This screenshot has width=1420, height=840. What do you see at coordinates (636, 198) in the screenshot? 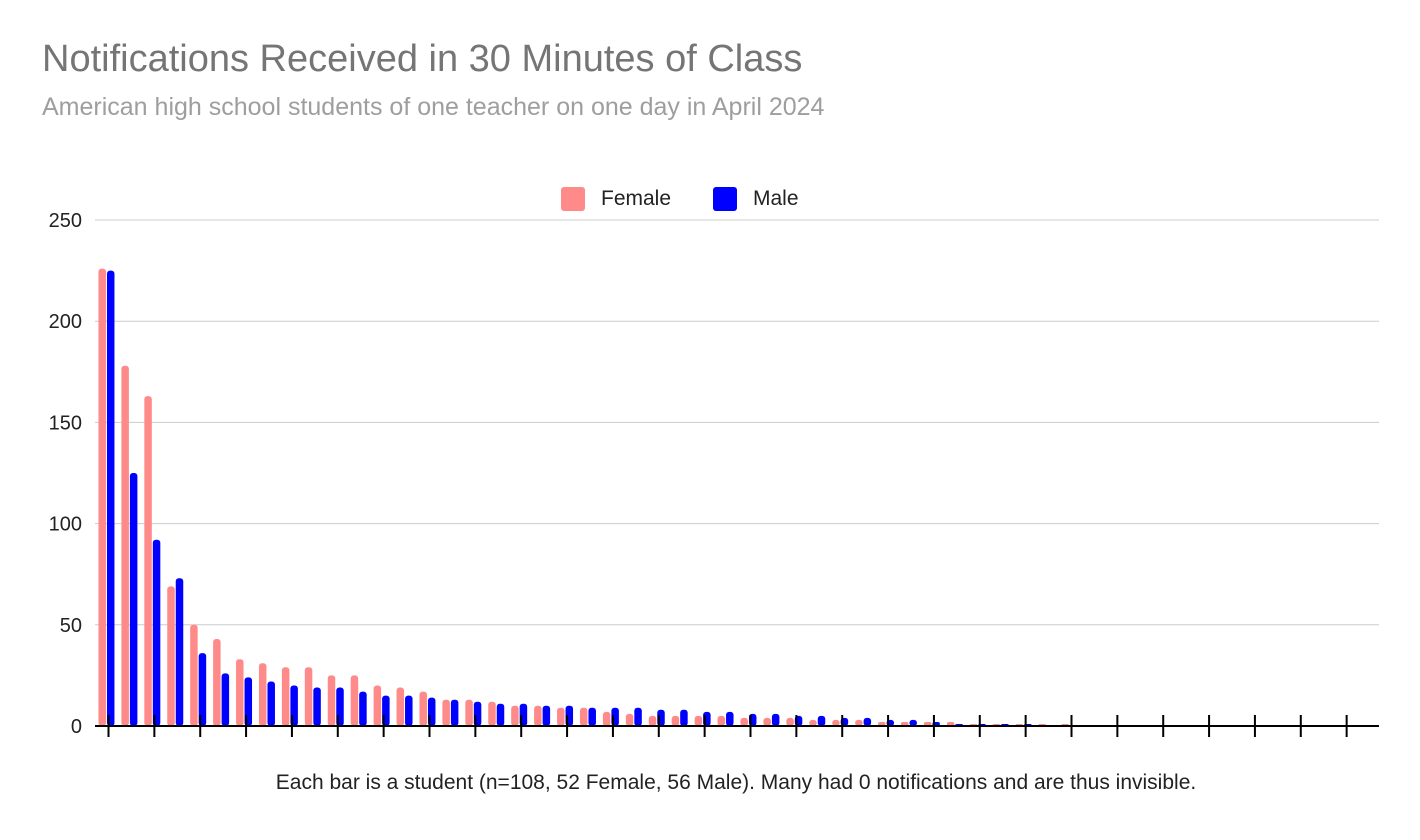
I see `legend-label-female: Female` at bounding box center [636, 198].